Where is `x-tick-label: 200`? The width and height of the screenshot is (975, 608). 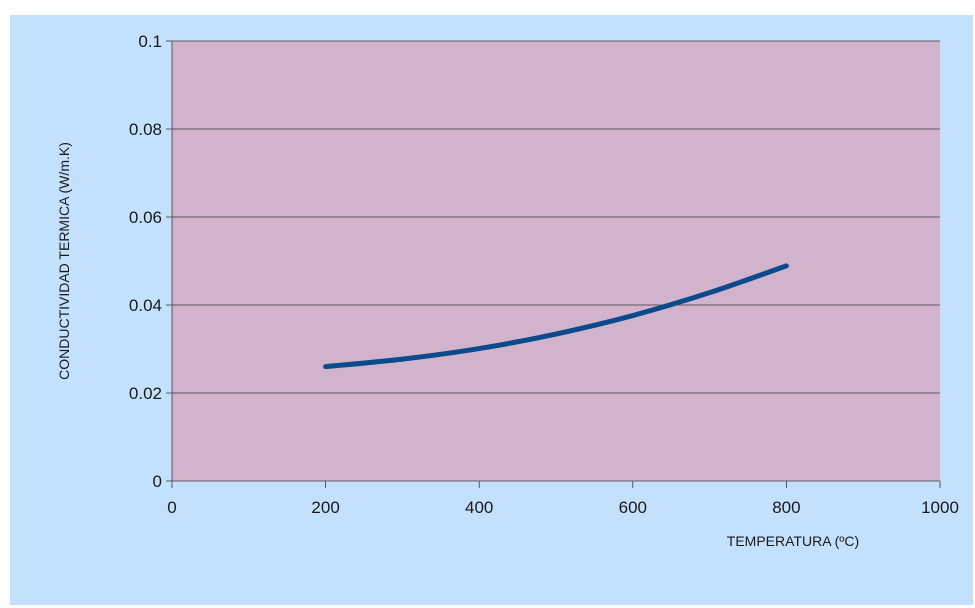
x-tick-label: 200 is located at coordinates (325, 507).